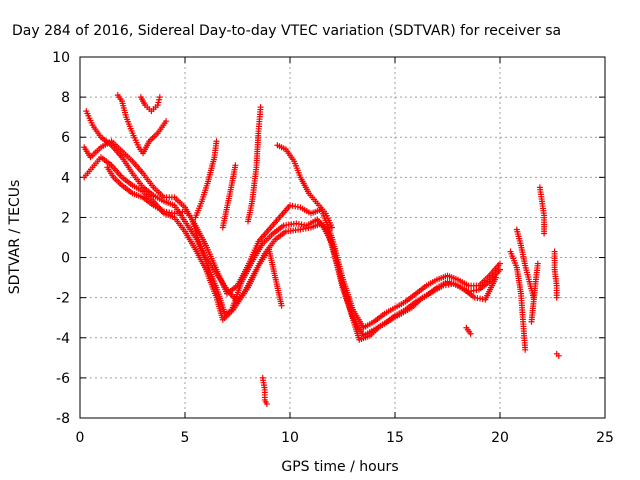 The image size is (640, 480). I want to click on x-tick-label: 25, so click(605, 438).